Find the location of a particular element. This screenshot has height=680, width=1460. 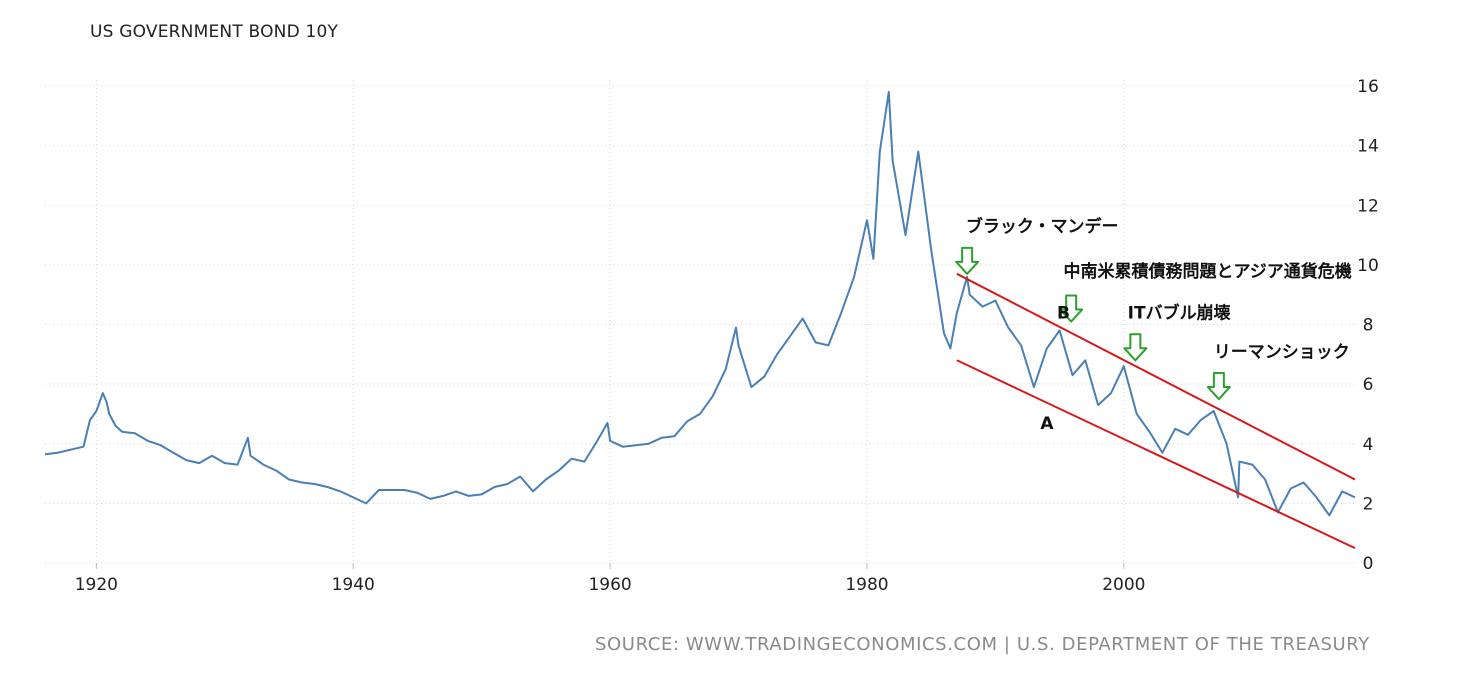

y-tick-label: 16 is located at coordinates (1368, 87).